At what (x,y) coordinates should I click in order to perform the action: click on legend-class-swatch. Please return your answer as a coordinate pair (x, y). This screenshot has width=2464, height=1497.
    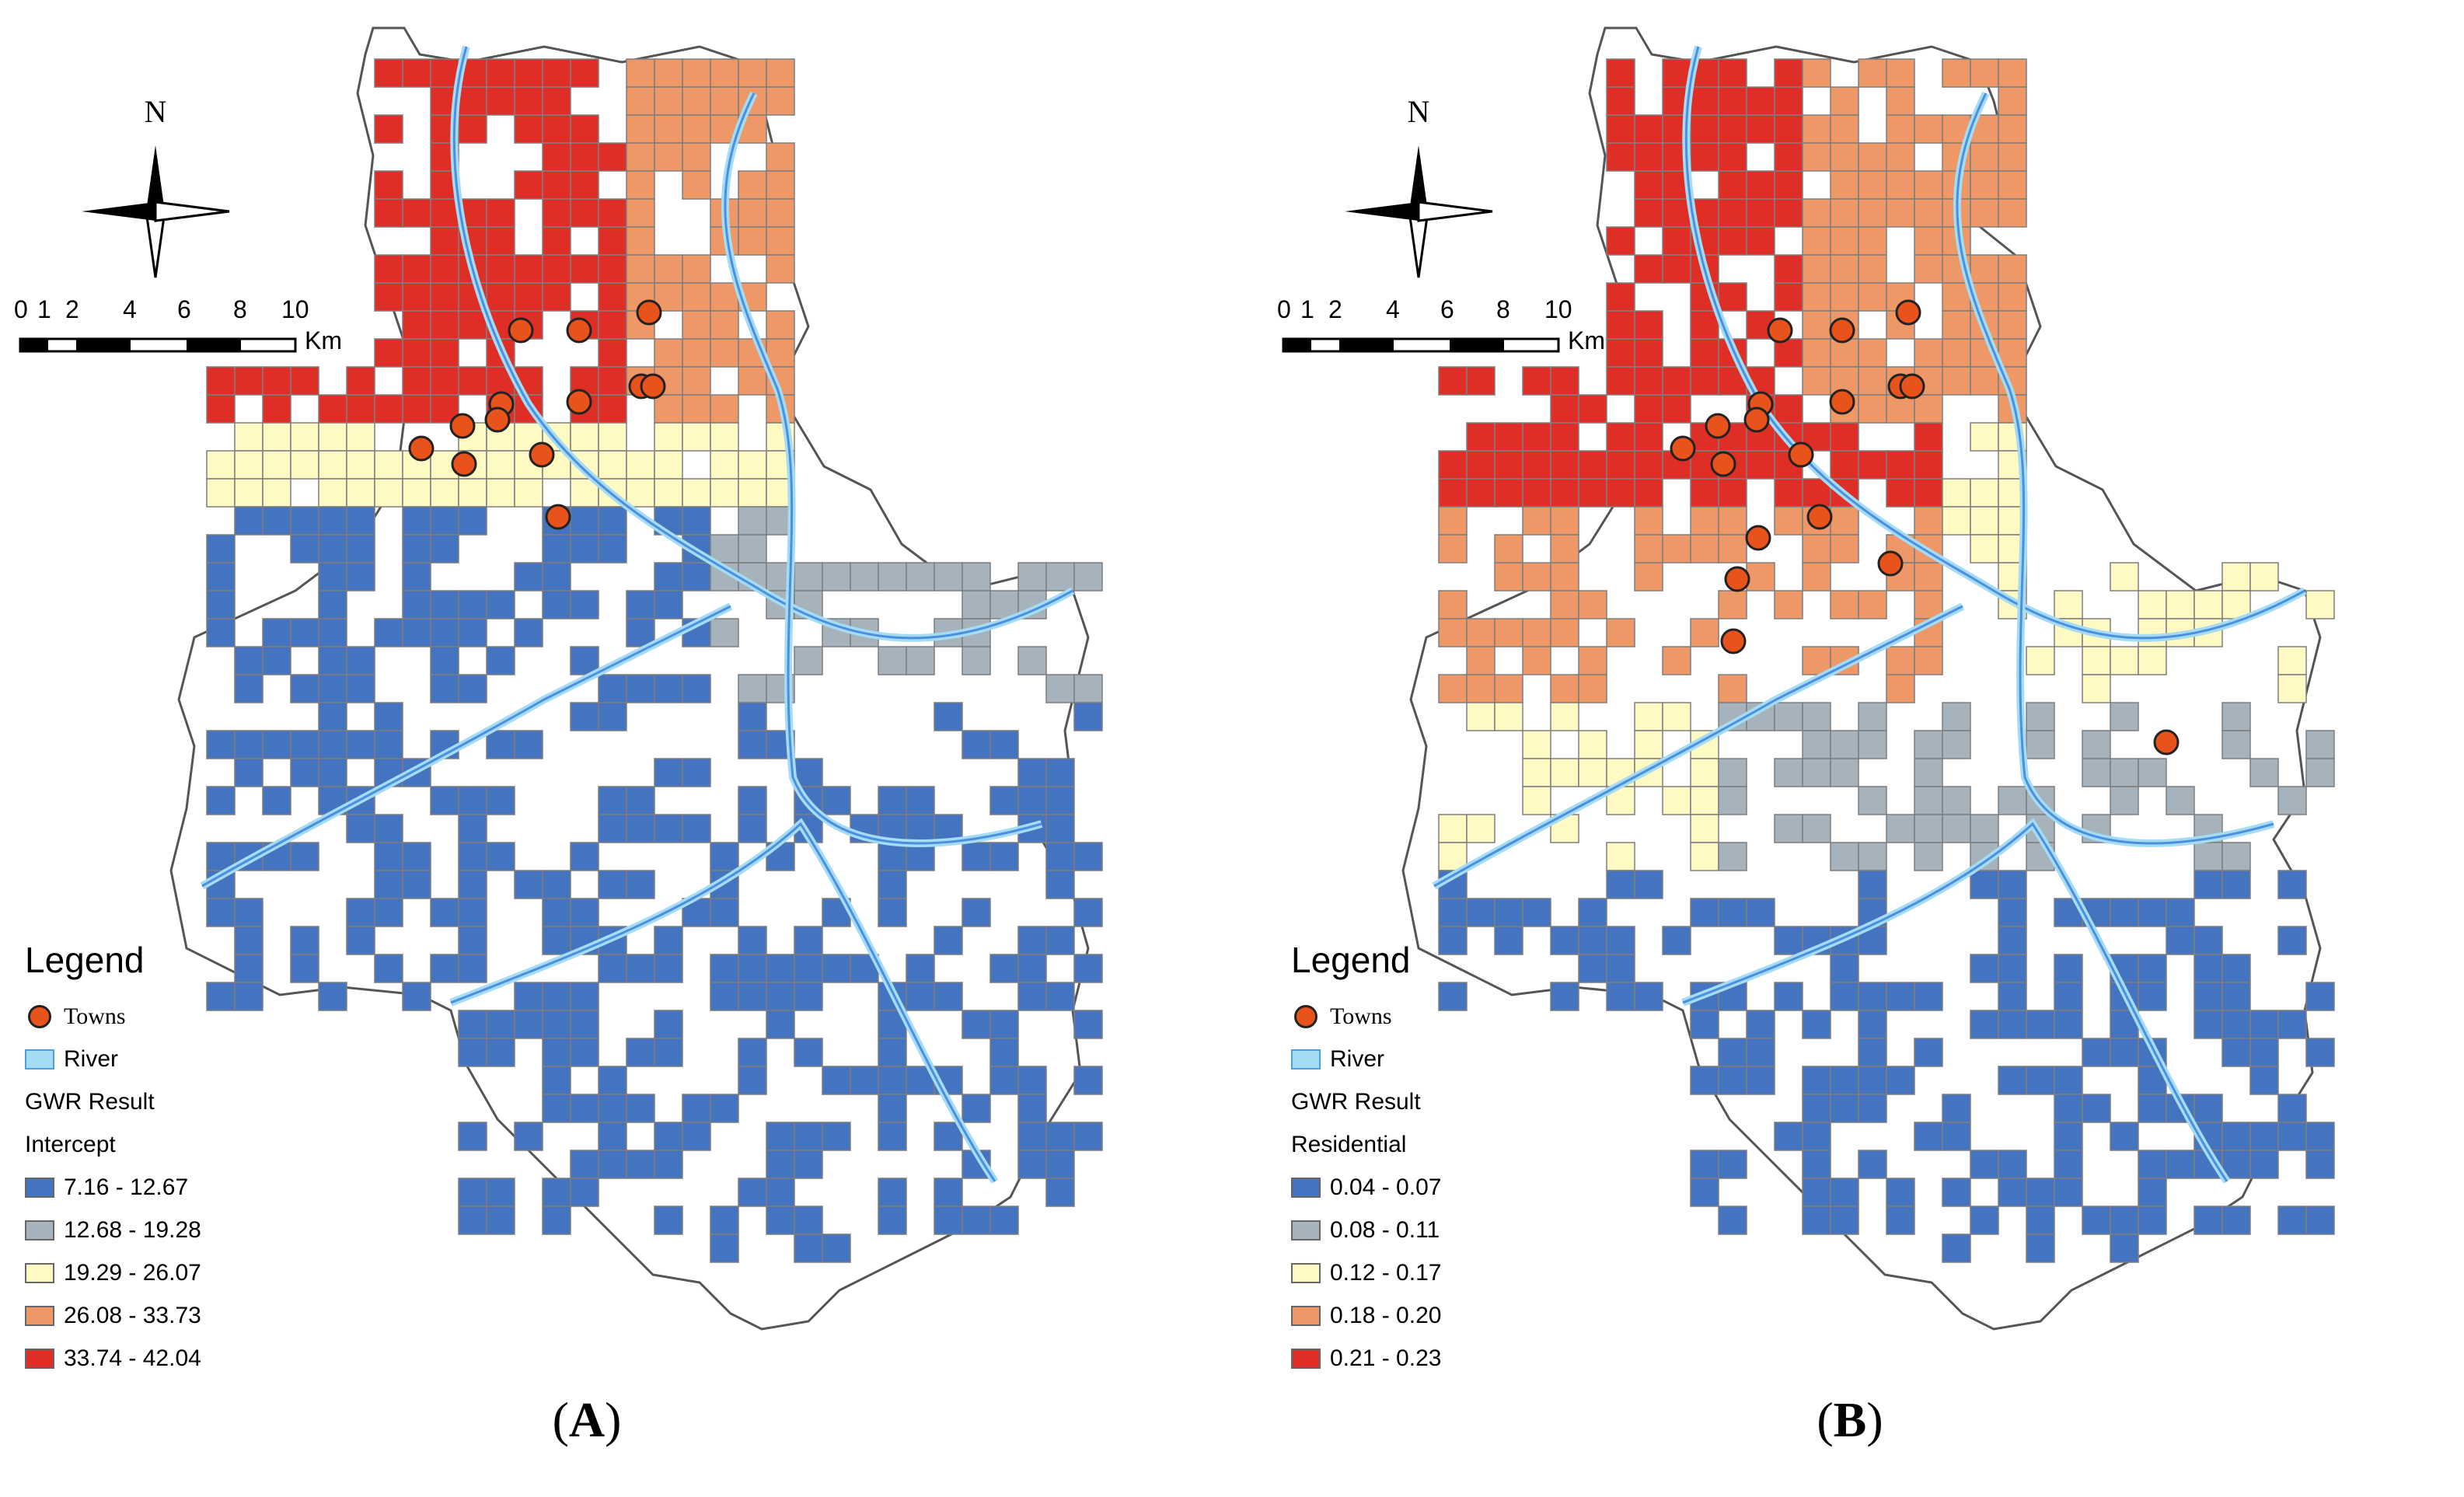
    Looking at the image, I should click on (1306, 1315).